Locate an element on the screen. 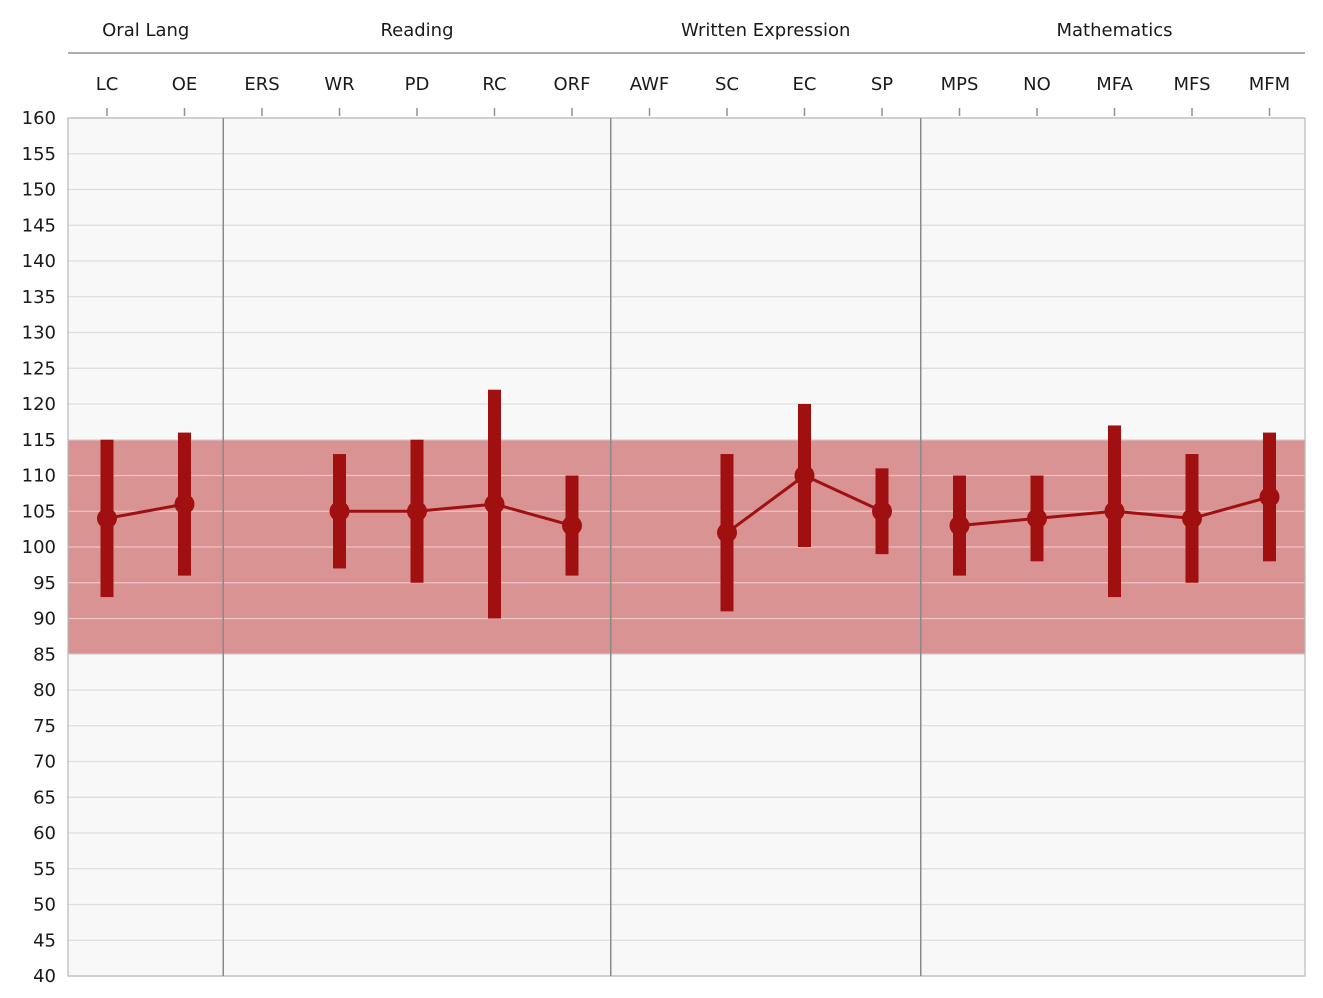 The image size is (1323, 998). score-point-lc is located at coordinates (107, 518).